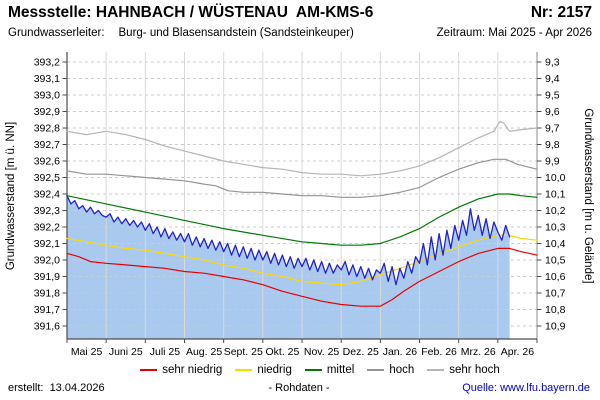 This screenshot has width=600, height=400. I want to click on y-tick-label-left: 393,0, so click(47, 96).